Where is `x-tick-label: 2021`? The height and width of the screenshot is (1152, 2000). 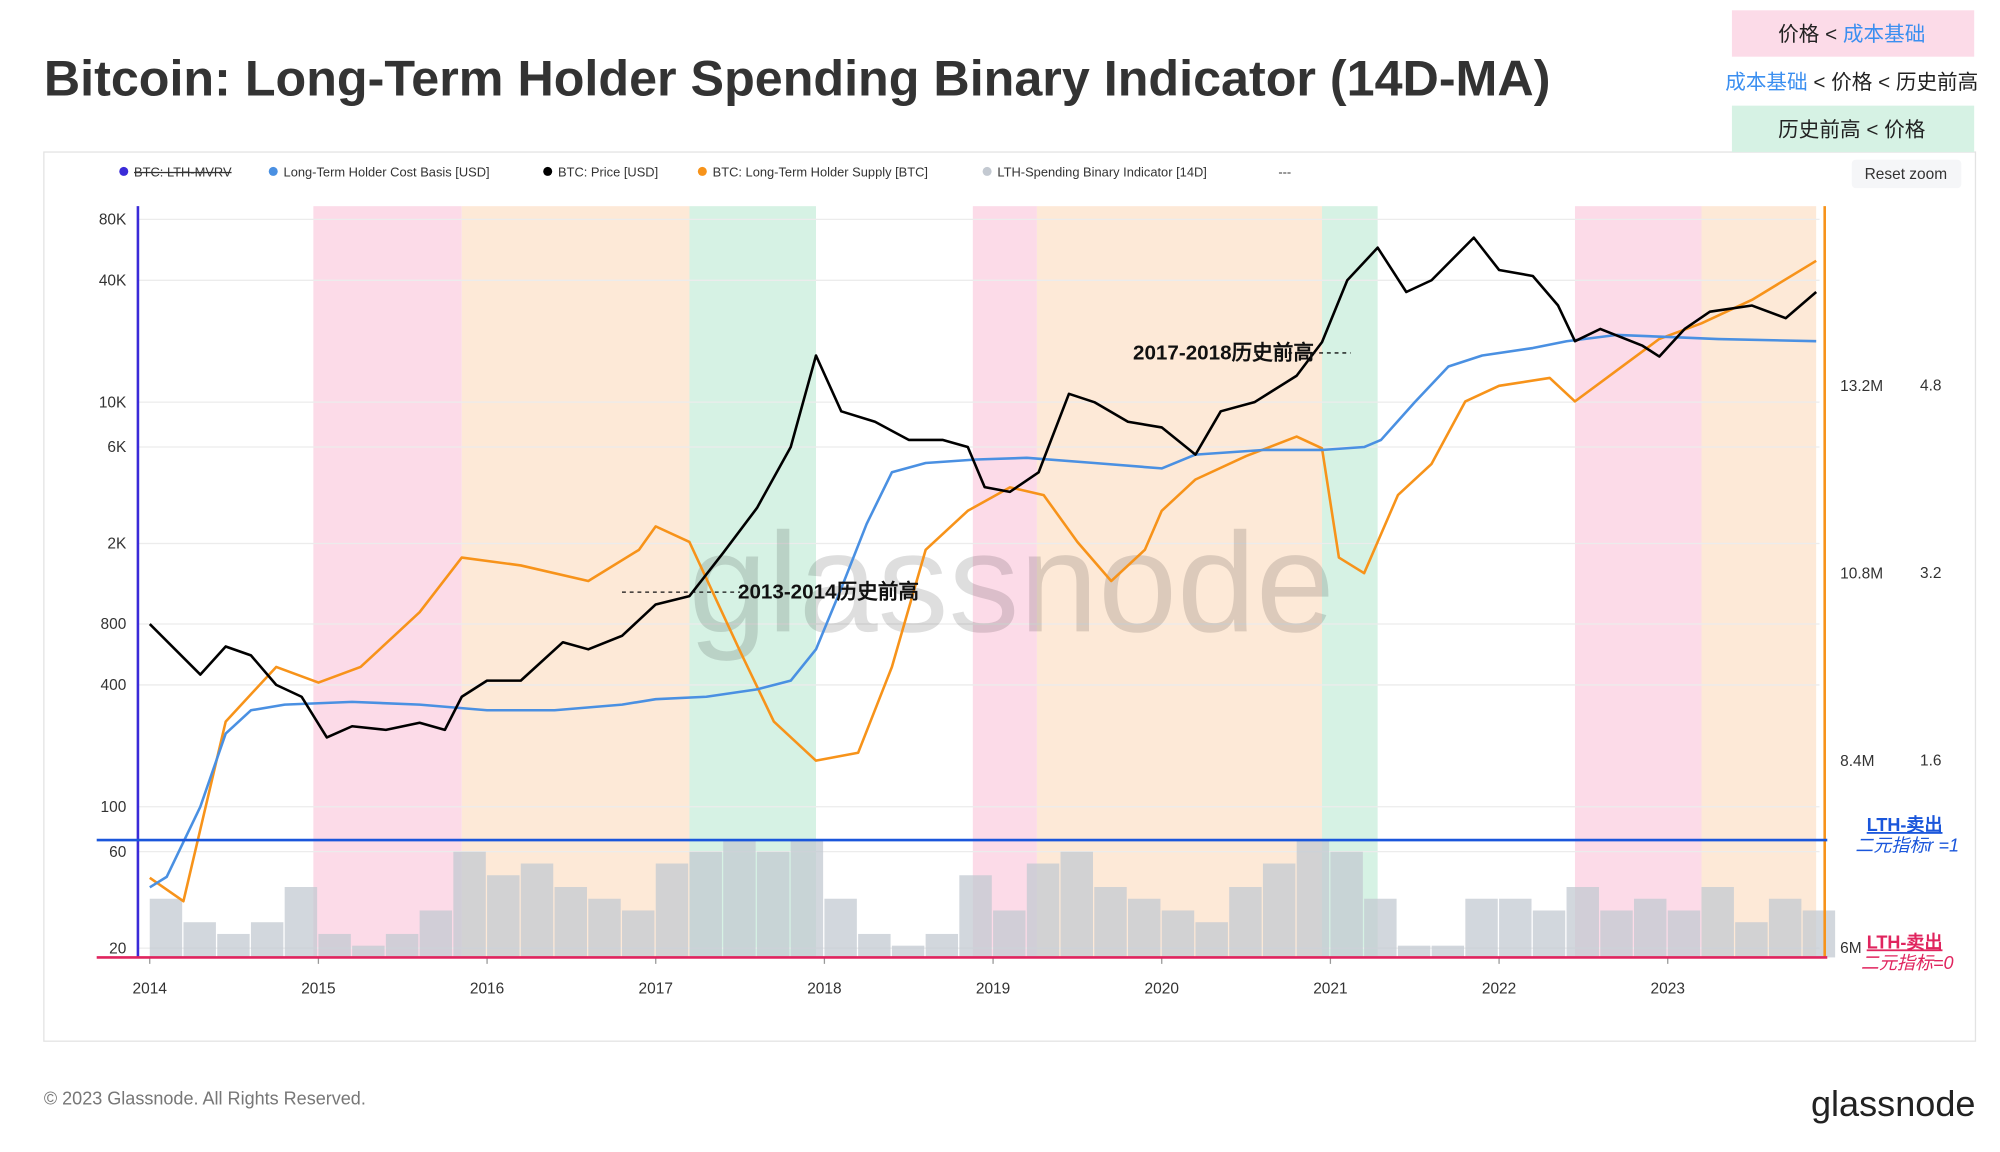
x-tick-label: 2021 is located at coordinates (1330, 989).